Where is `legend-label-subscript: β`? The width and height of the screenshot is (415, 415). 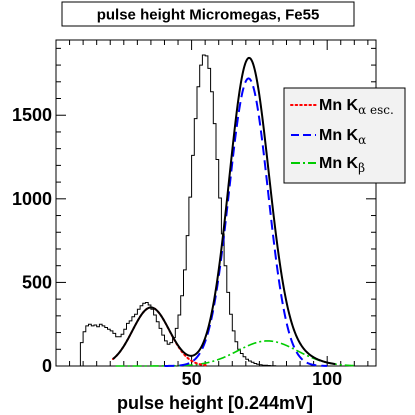
legend-label-subscript: β is located at coordinates (361, 168).